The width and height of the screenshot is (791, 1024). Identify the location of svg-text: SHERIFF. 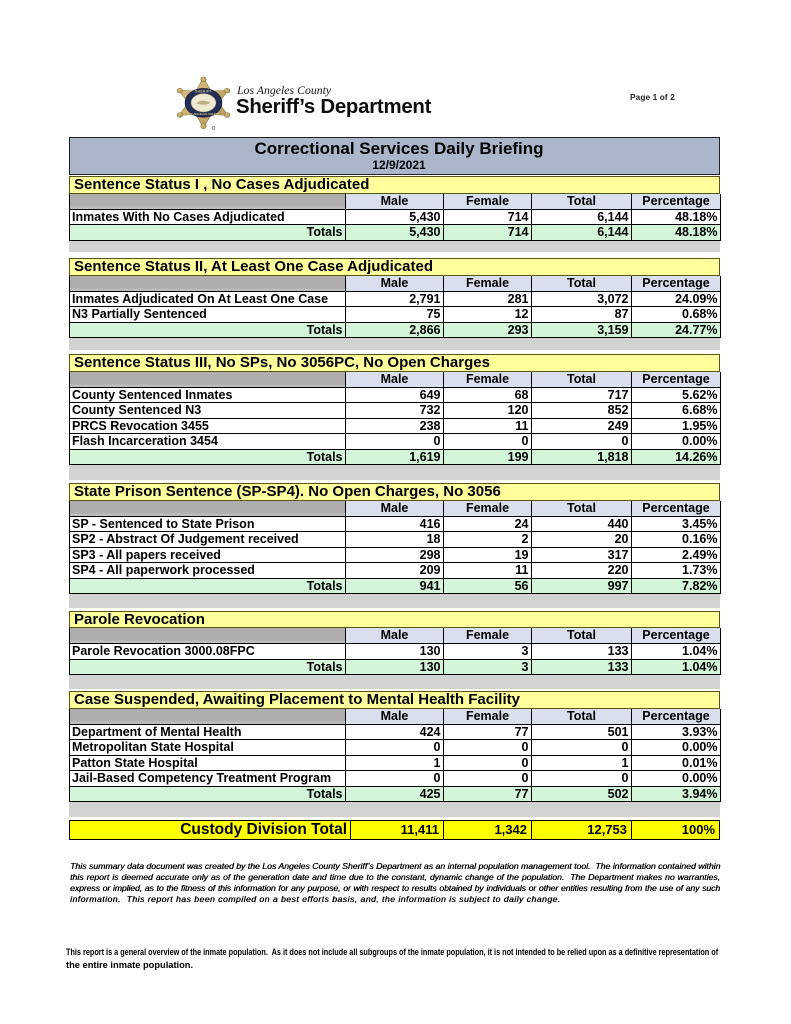
(203, 92).